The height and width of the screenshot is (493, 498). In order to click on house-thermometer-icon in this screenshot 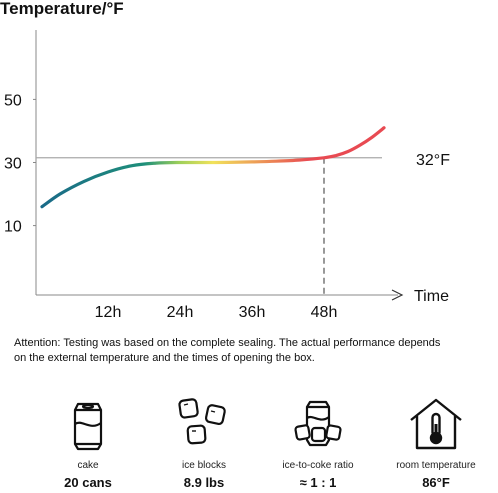, I will do `click(436, 424)`.